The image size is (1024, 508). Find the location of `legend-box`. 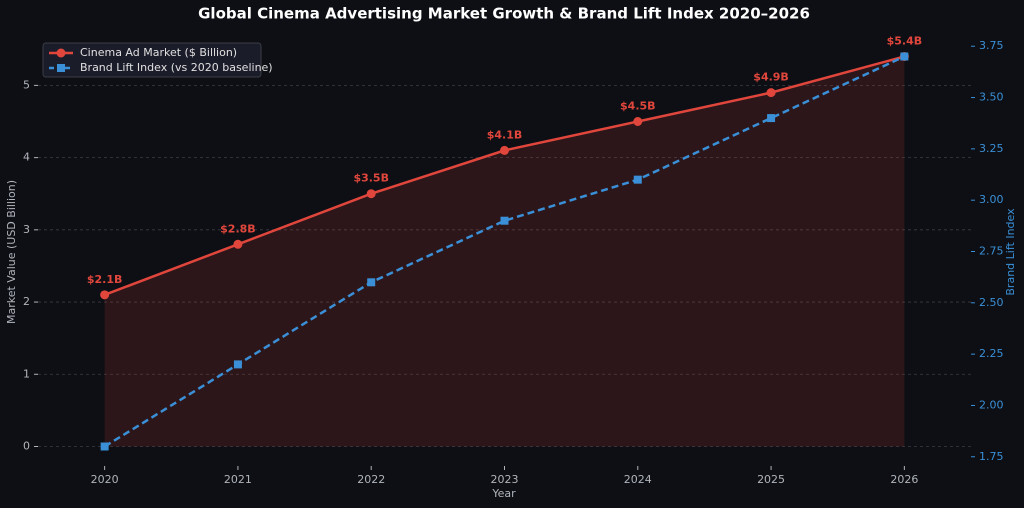

legend-box is located at coordinates (152, 60).